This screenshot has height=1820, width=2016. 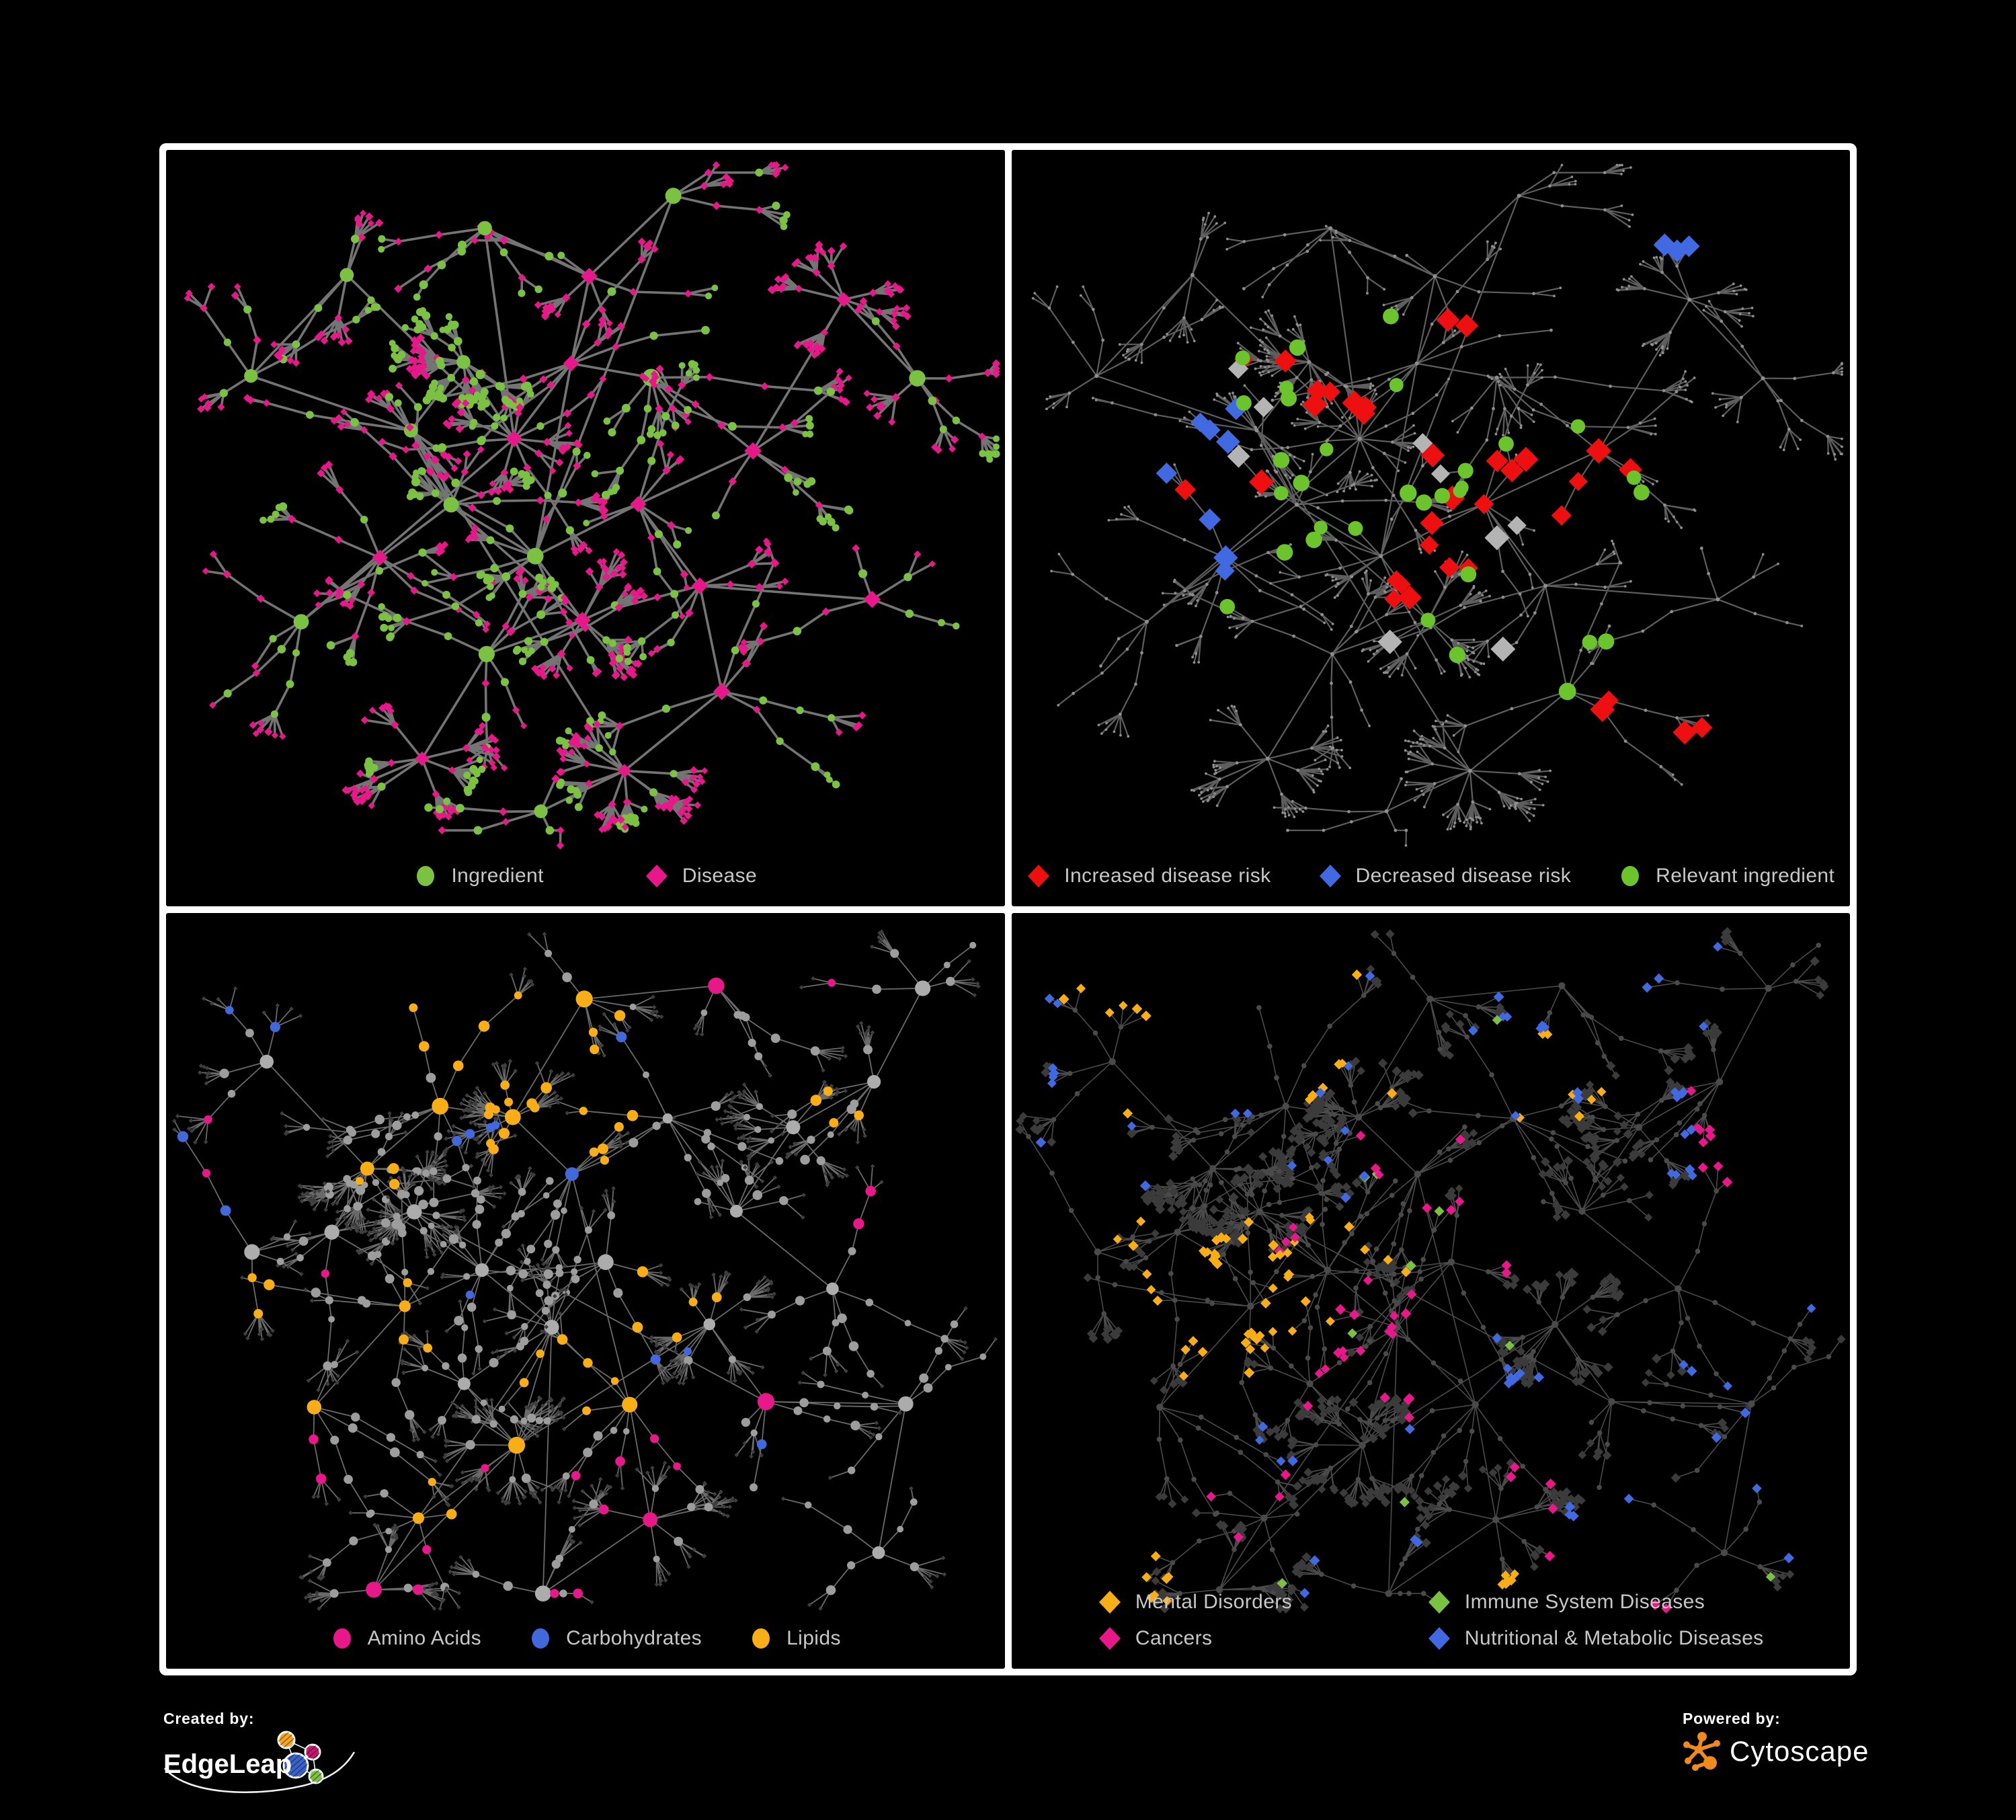 I want to click on legend-item: Mental Disorders, so click(x=1242, y=1602).